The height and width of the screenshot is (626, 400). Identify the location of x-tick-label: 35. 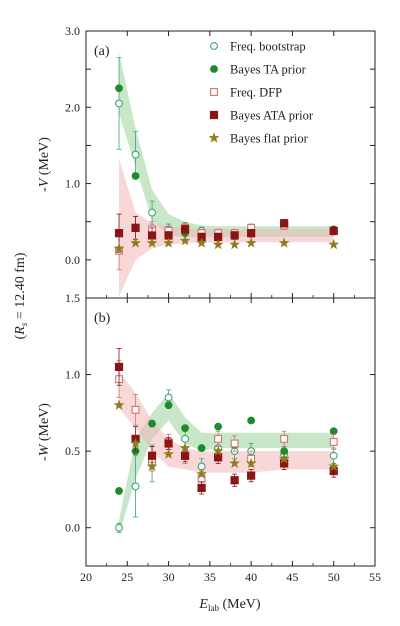
(210, 577).